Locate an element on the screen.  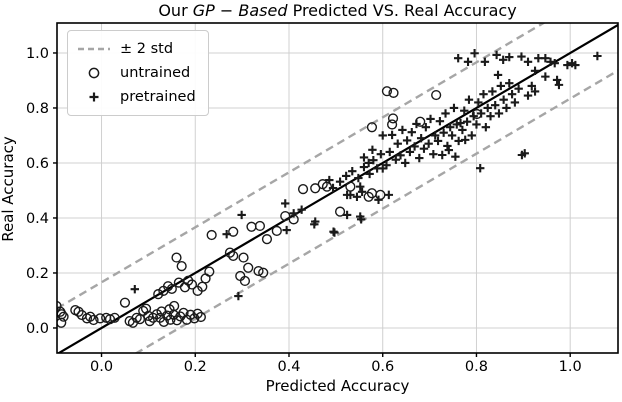
y-axis-label: Real Accuracy is located at coordinates (8, 189).